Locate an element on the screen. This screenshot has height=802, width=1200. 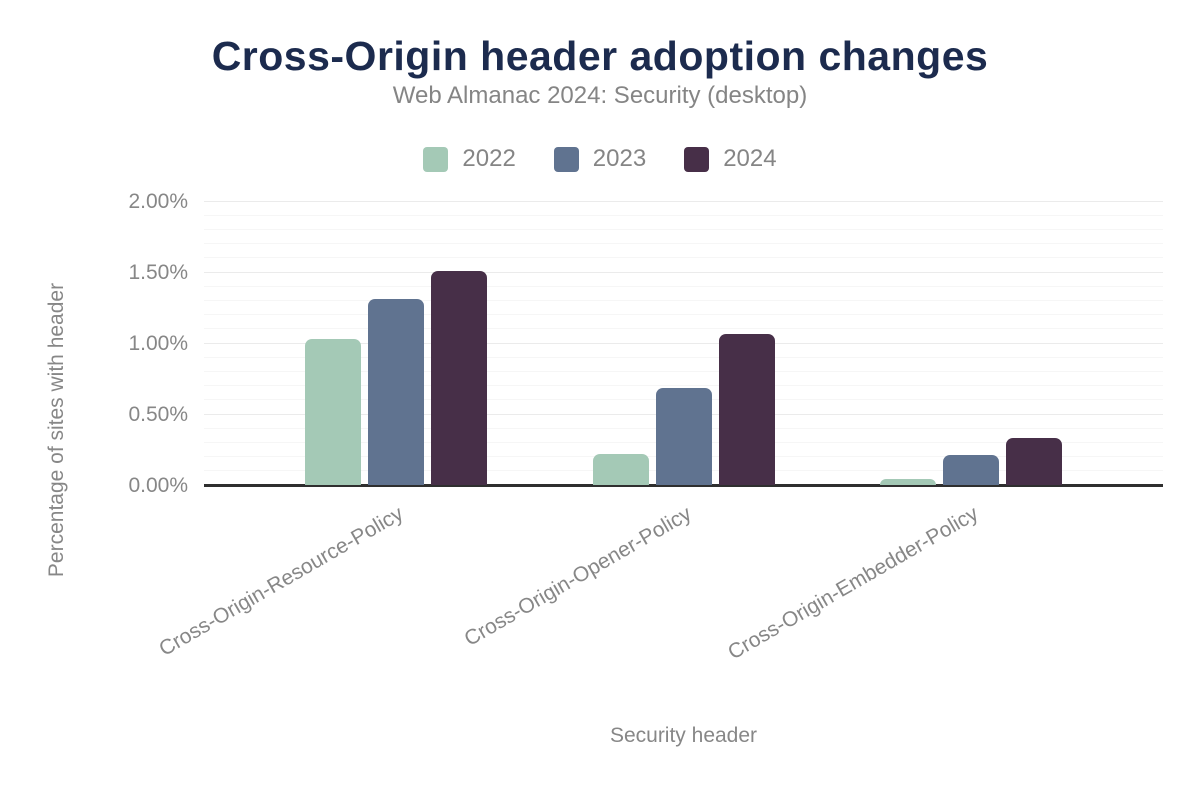
bar-2023-cross-origin-resource-policy is located at coordinates (395, 391).